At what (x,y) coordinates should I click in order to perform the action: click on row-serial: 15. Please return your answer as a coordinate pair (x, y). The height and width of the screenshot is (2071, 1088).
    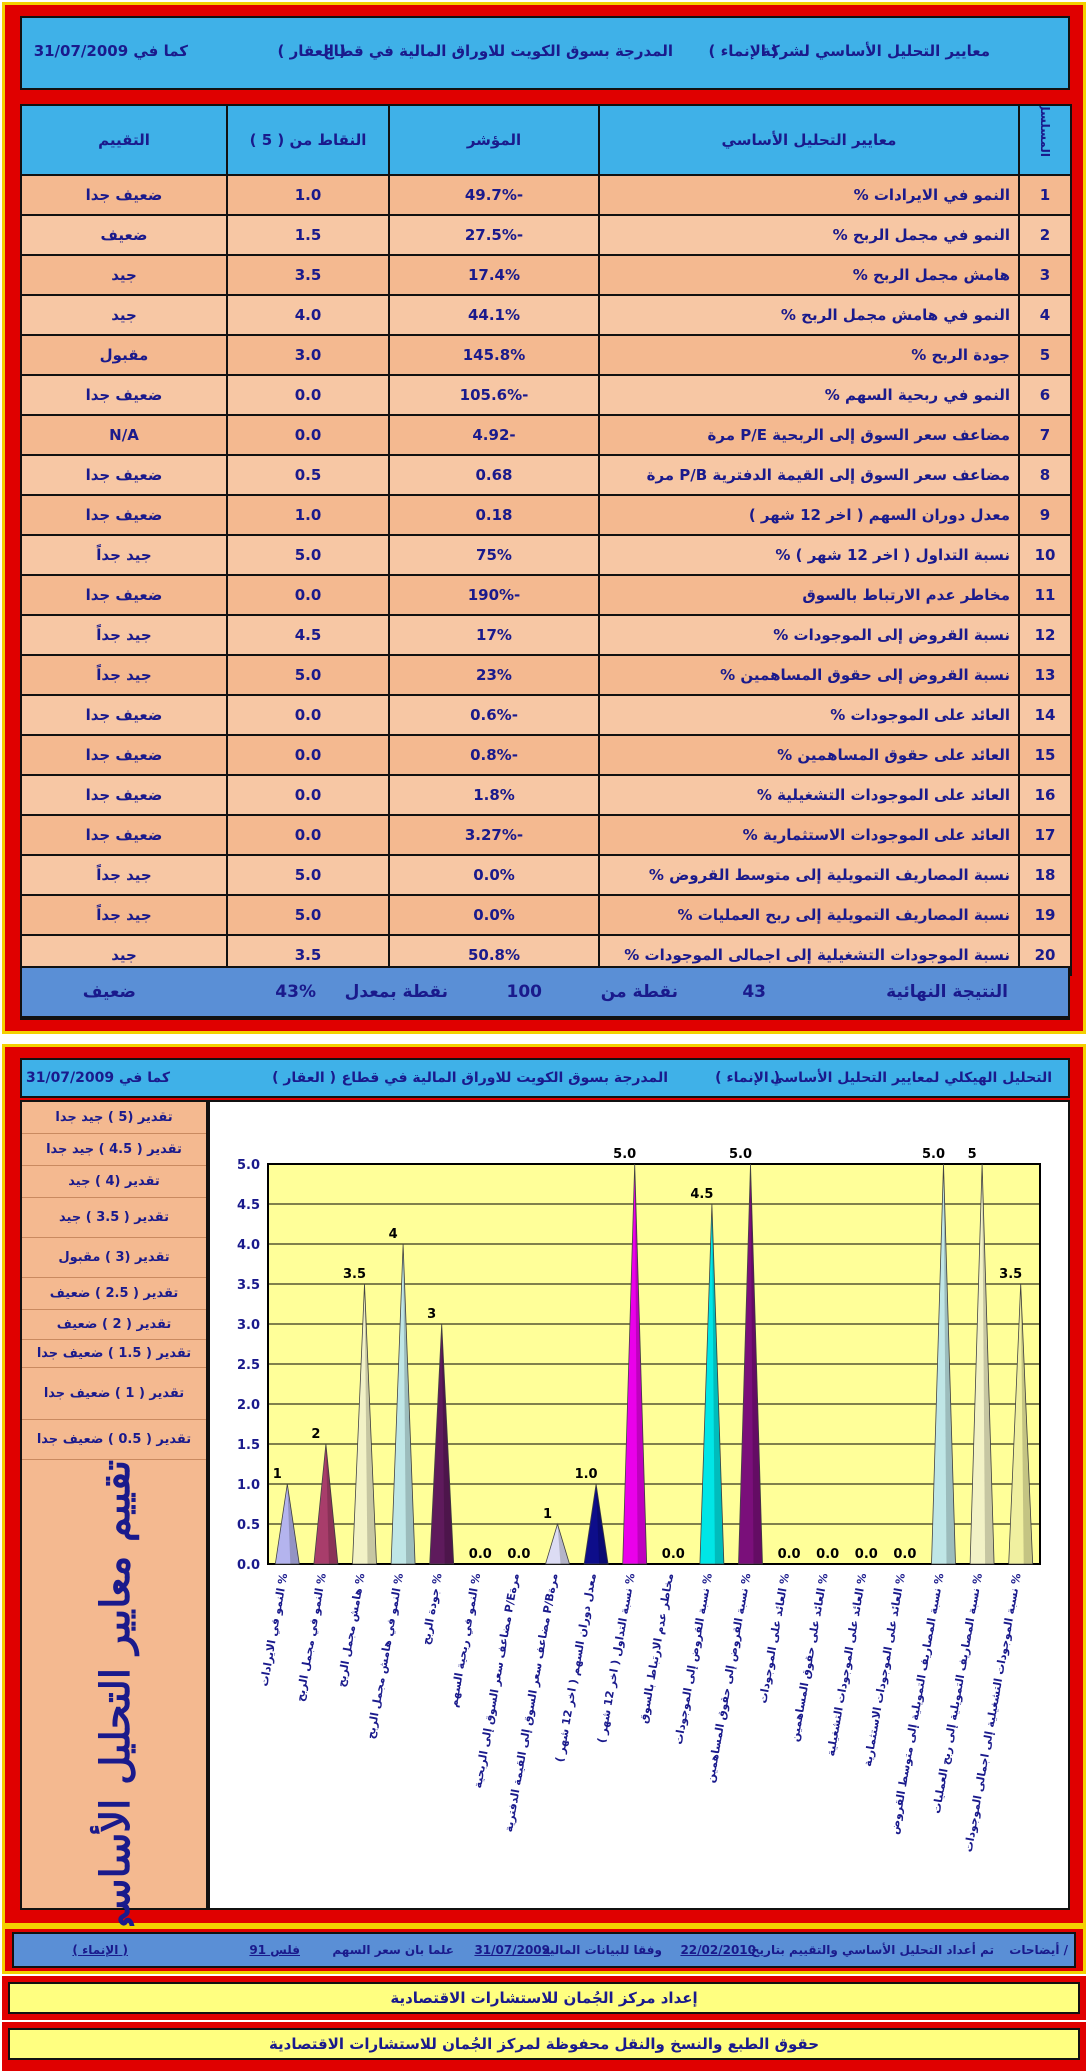
    Looking at the image, I should click on (1045, 755).